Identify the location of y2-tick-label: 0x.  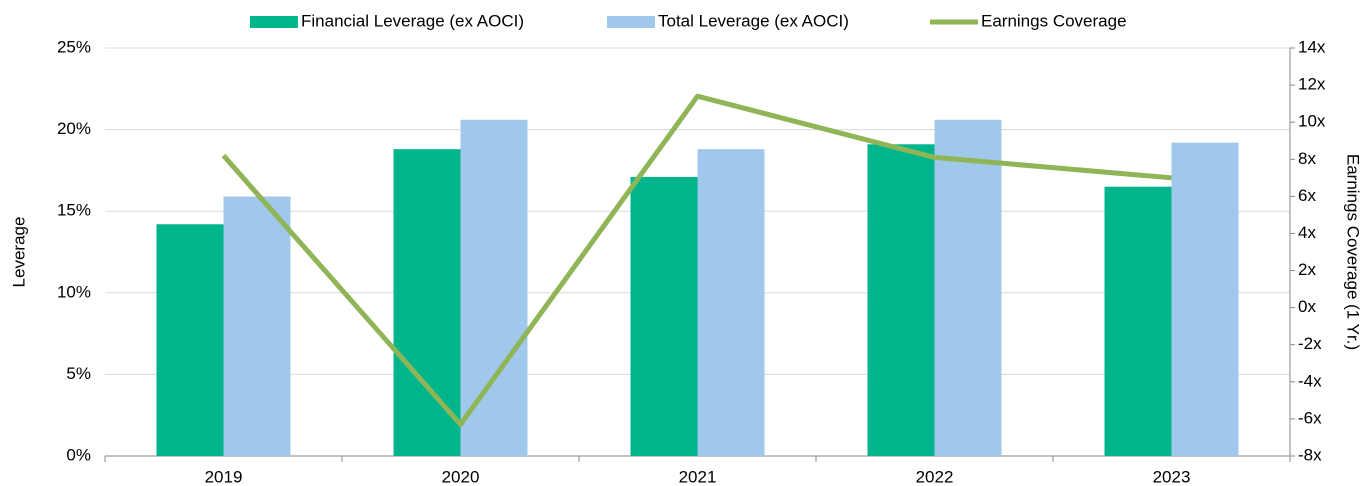
(1307, 306).